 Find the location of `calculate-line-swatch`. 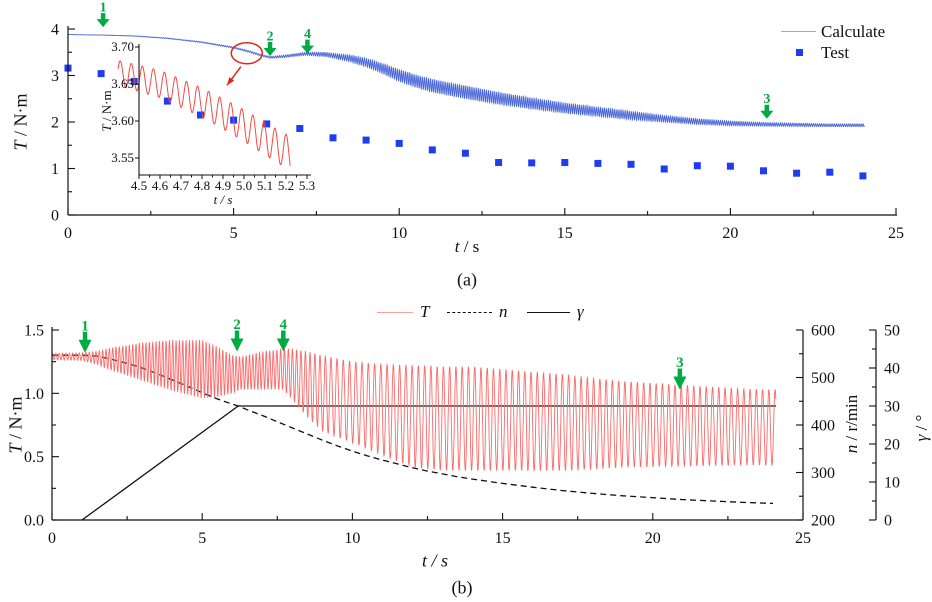

calculate-line-swatch is located at coordinates (798, 31).